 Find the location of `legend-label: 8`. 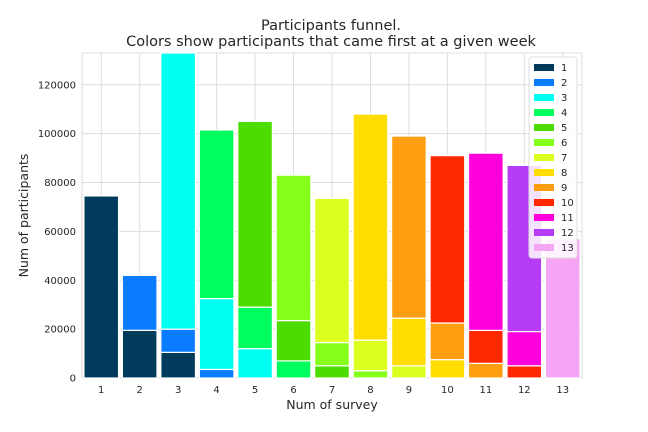

legend-label: 8 is located at coordinates (564, 173).